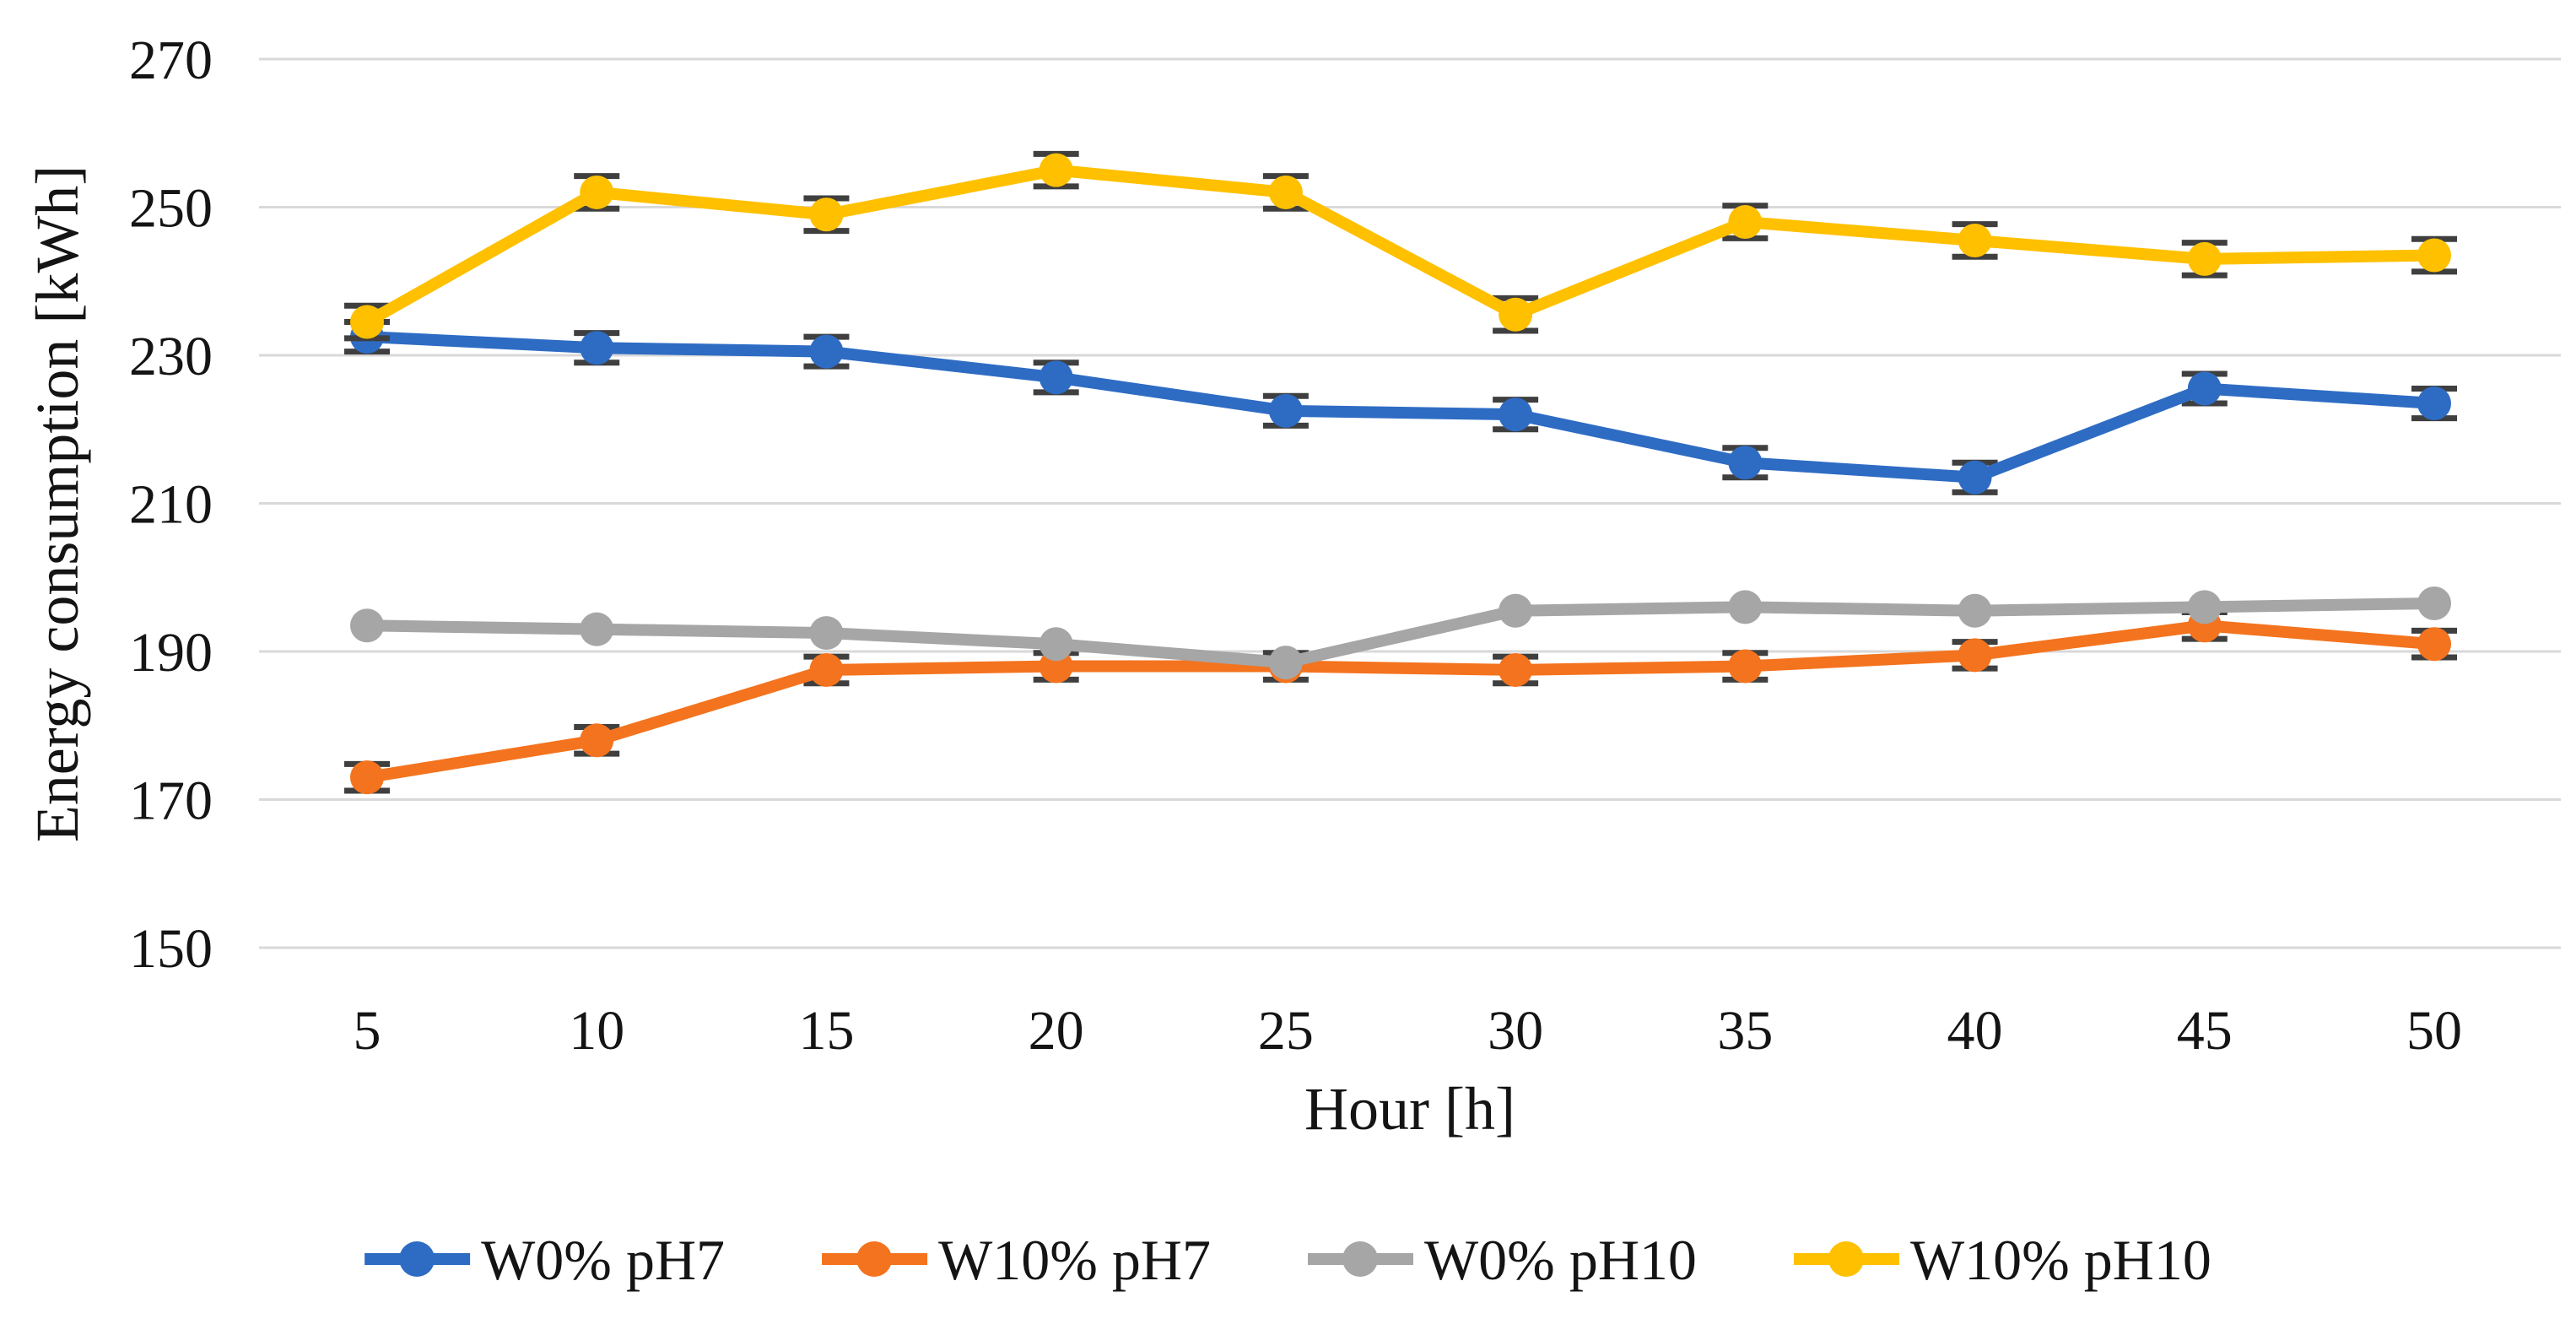 This screenshot has width=2576, height=1335. Describe the element at coordinates (171, 801) in the screenshot. I see `y-tick-label: 170` at that location.